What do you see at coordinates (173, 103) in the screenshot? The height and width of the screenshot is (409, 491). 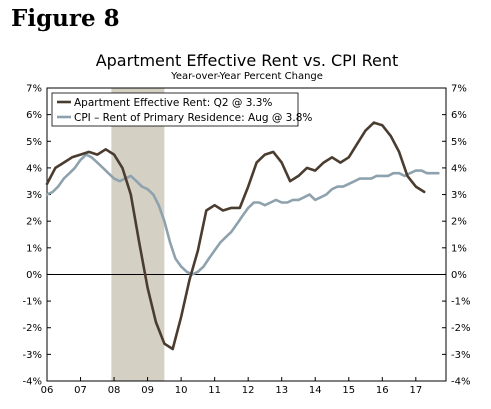 I see `legend-label-0: Apartment Effective Rent: Q2 @ 3.3%` at bounding box center [173, 103].